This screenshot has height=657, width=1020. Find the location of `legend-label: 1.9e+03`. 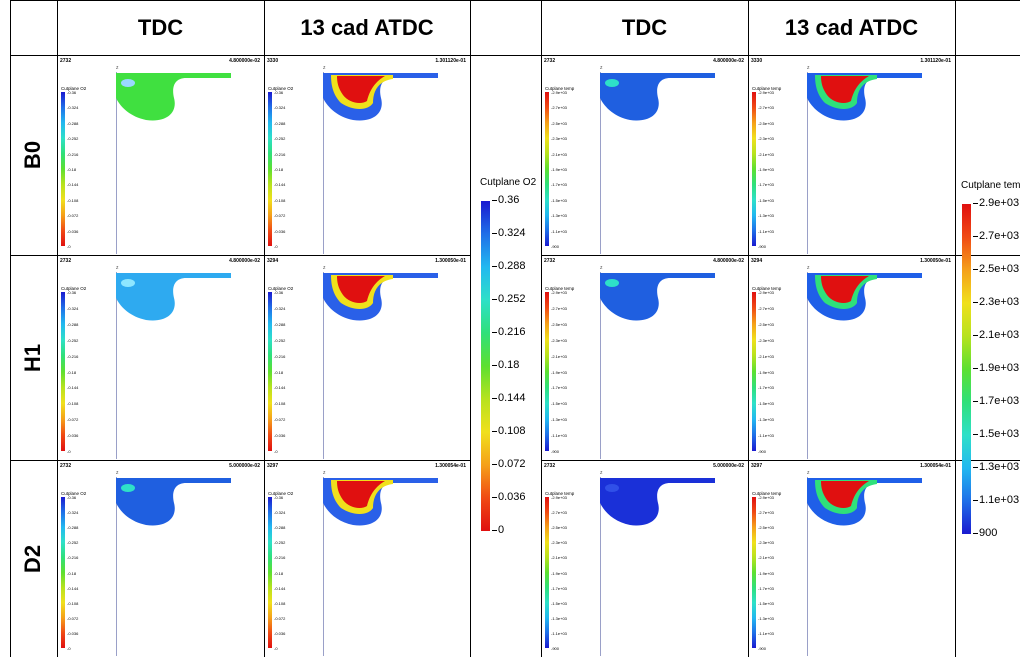

legend-label: 1.9e+03 is located at coordinates (996, 368).